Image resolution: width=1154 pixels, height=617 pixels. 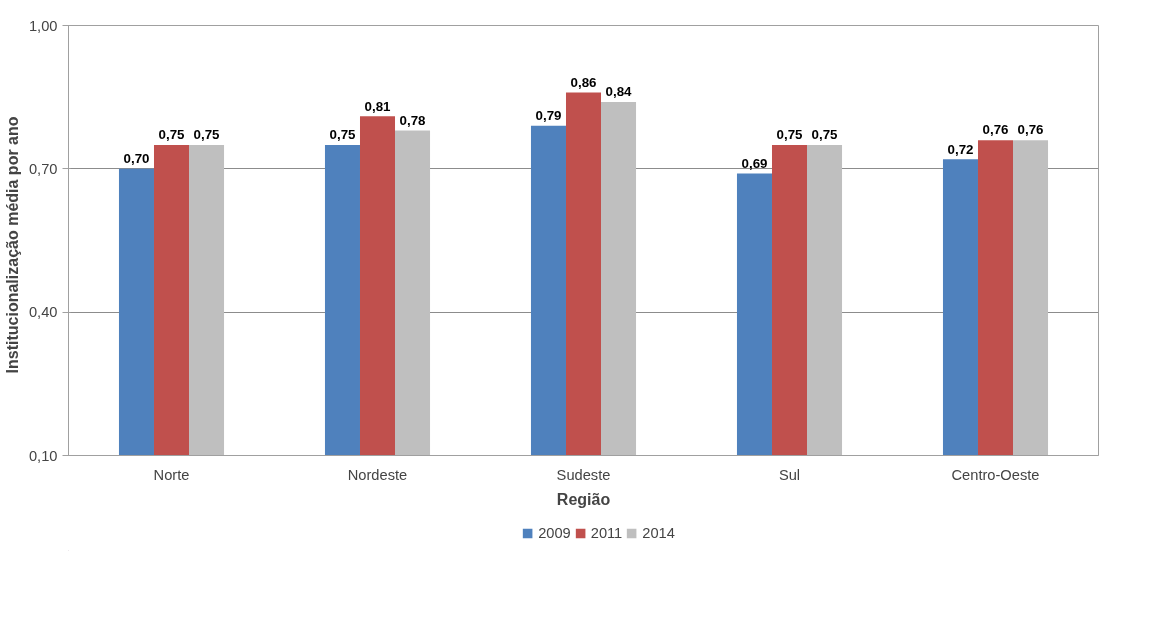 What do you see at coordinates (171, 474) in the screenshot?
I see `x-tick-label: Norte` at bounding box center [171, 474].